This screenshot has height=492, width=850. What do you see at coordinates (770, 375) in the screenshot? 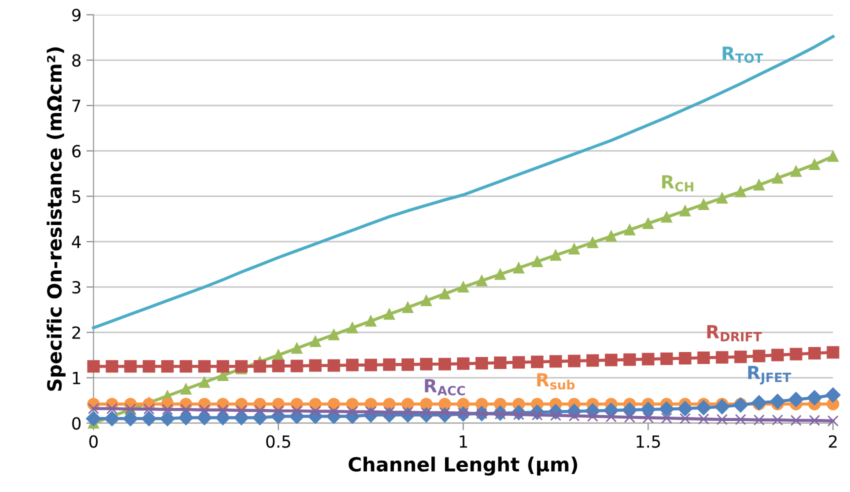
I see `series-label: R$_{JFET}$` at bounding box center [770, 375].